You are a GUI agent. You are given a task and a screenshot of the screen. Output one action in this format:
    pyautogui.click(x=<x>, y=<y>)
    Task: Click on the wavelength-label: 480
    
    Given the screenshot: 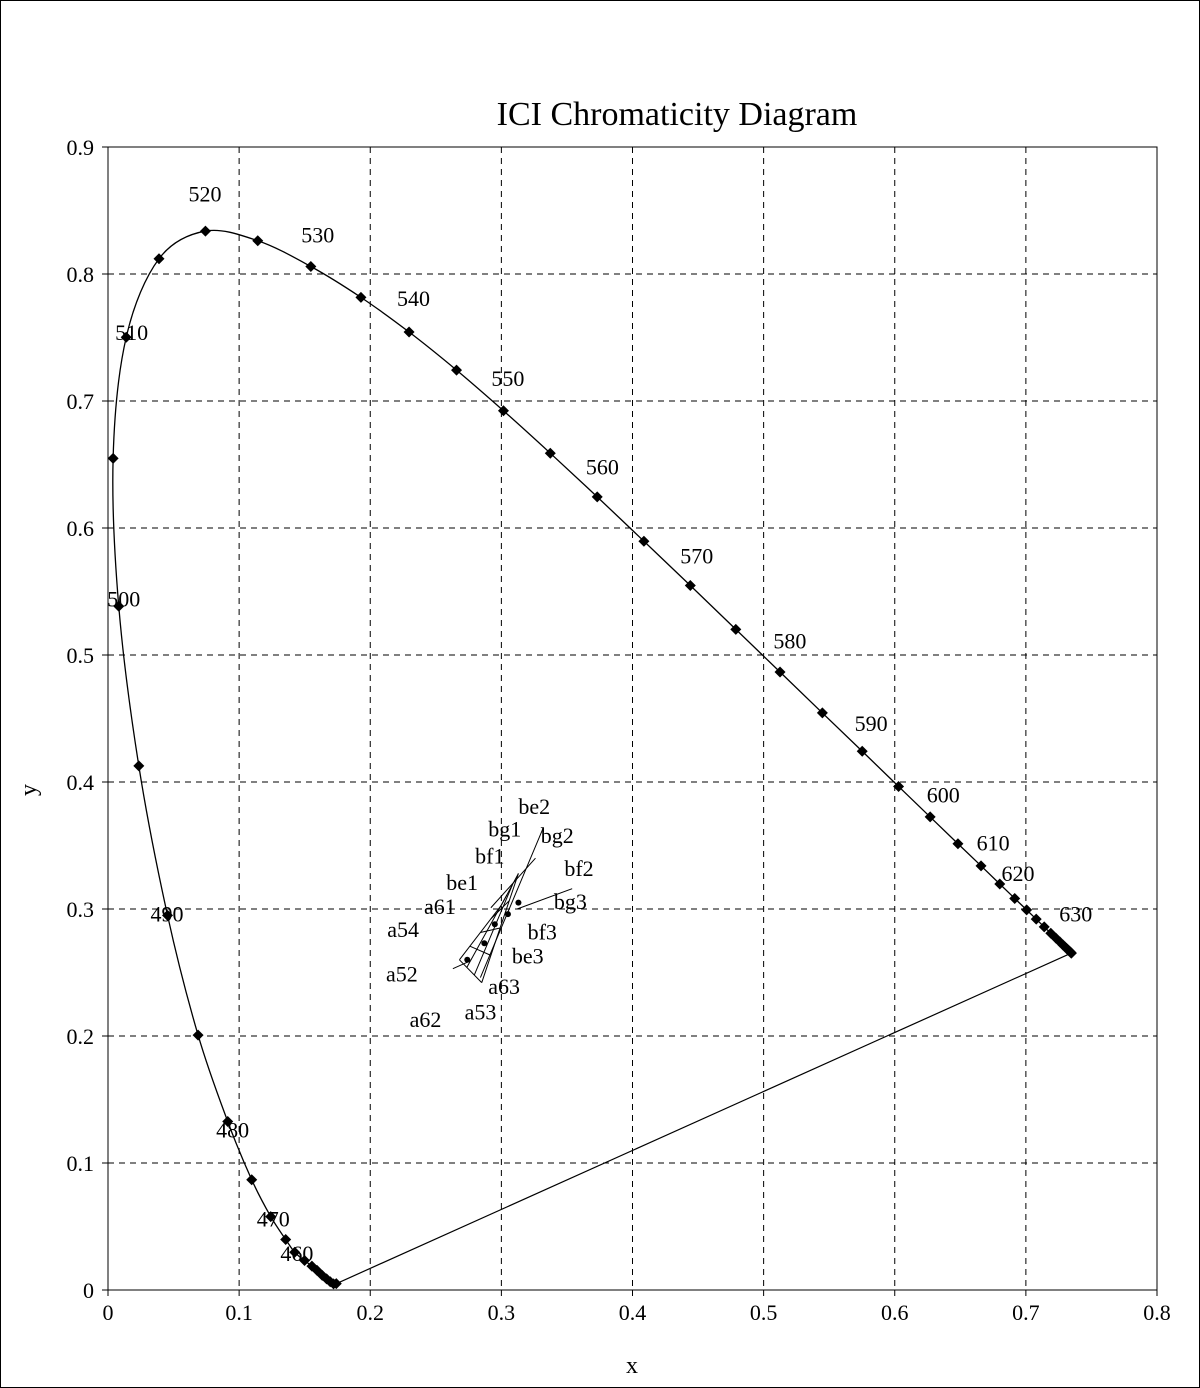 What is the action you would take?
    pyautogui.click(x=232, y=1130)
    